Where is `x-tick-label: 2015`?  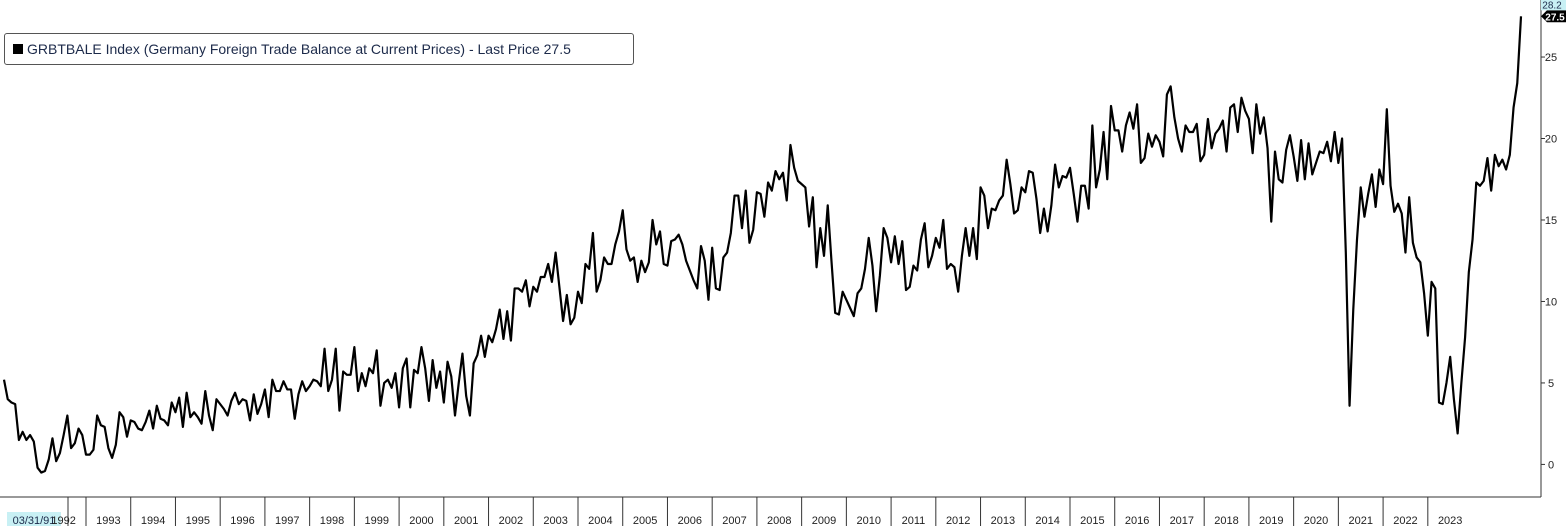 x-tick-label: 2015 is located at coordinates (1092, 520).